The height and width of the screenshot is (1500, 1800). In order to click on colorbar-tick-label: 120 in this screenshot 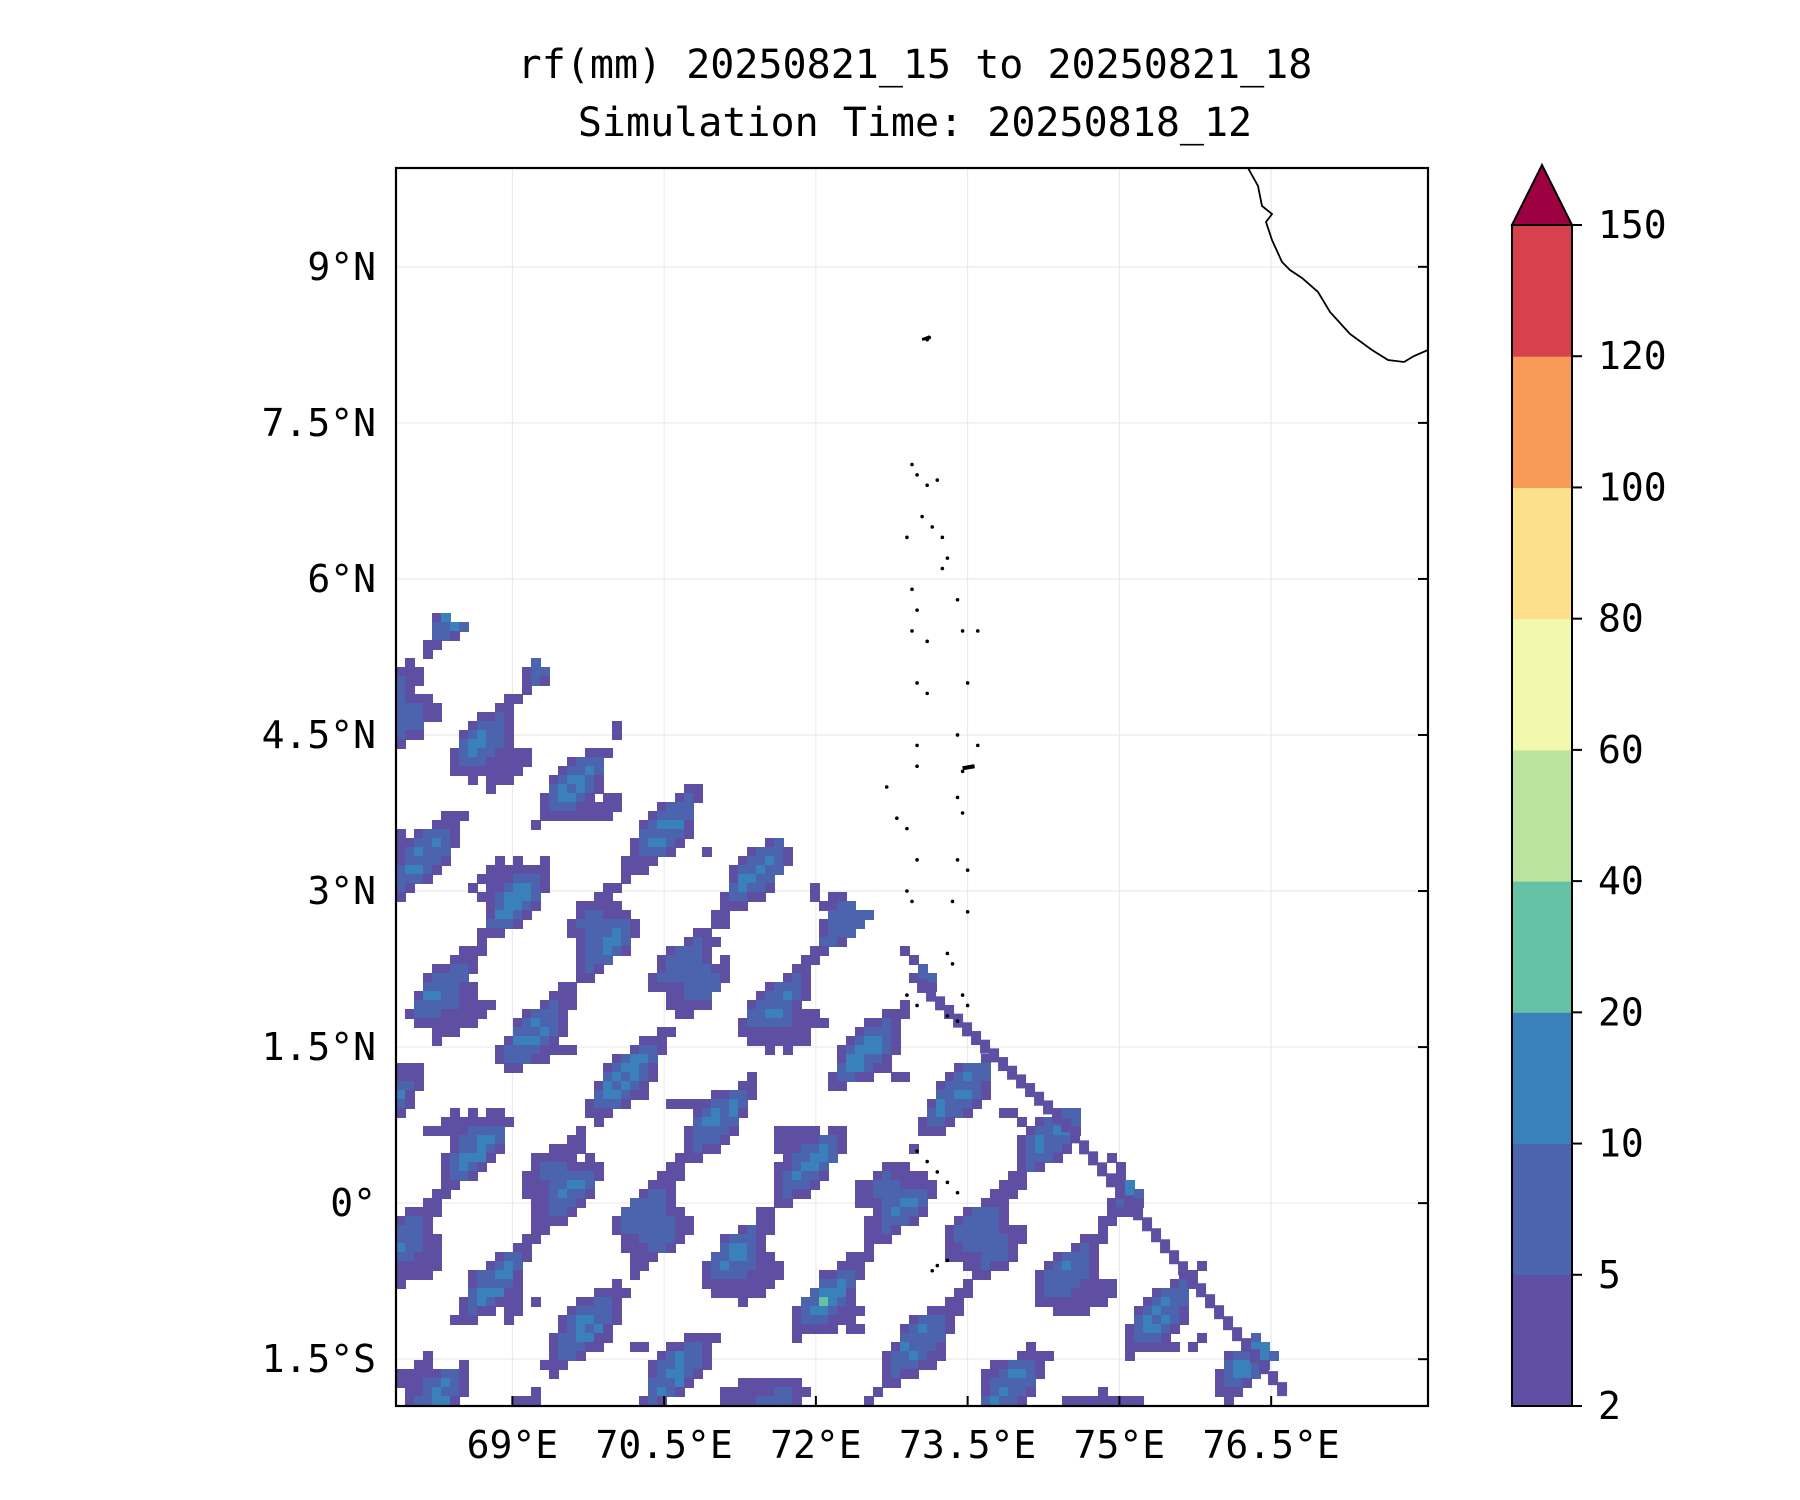, I will do `click(1632, 356)`.